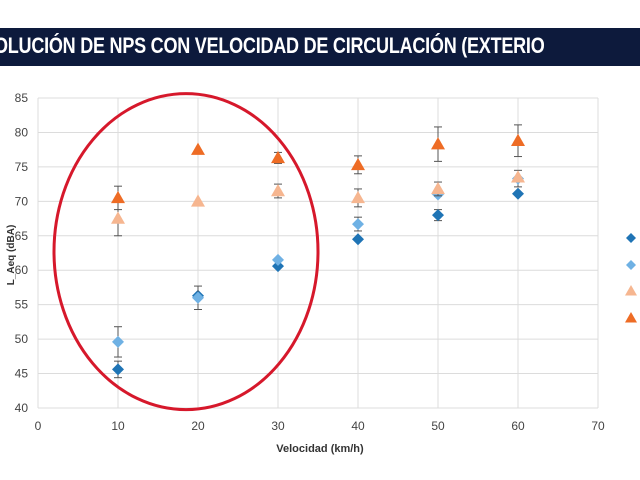 The image size is (640, 480). I want to click on y-tick-label: 85, so click(22, 98).